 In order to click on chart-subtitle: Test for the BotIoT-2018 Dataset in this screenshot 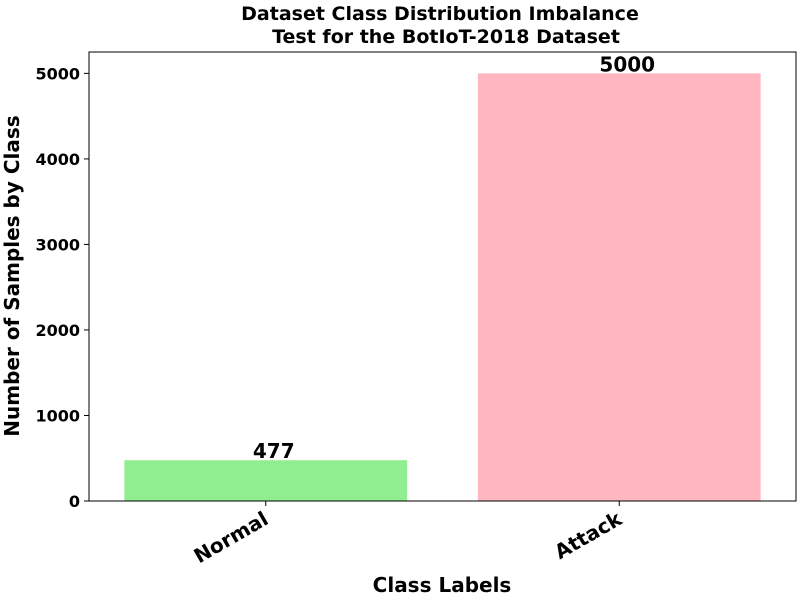, I will do `click(446, 37)`.